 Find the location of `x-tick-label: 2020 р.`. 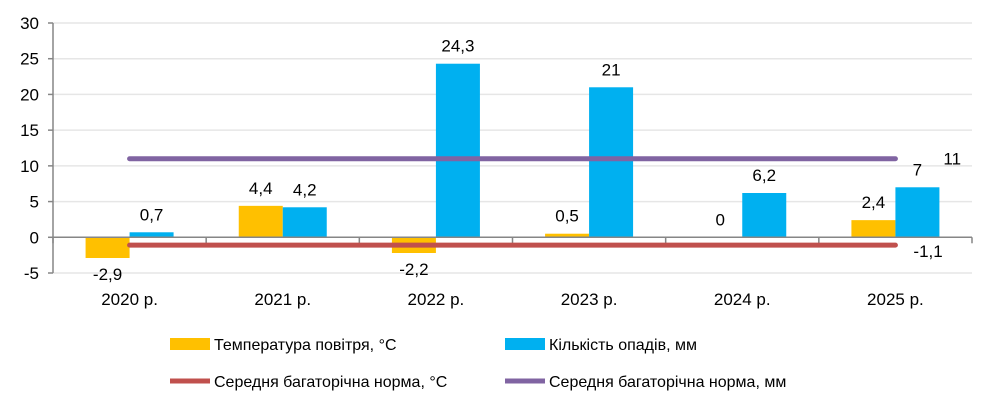

x-tick-label: 2020 р. is located at coordinates (129, 299).